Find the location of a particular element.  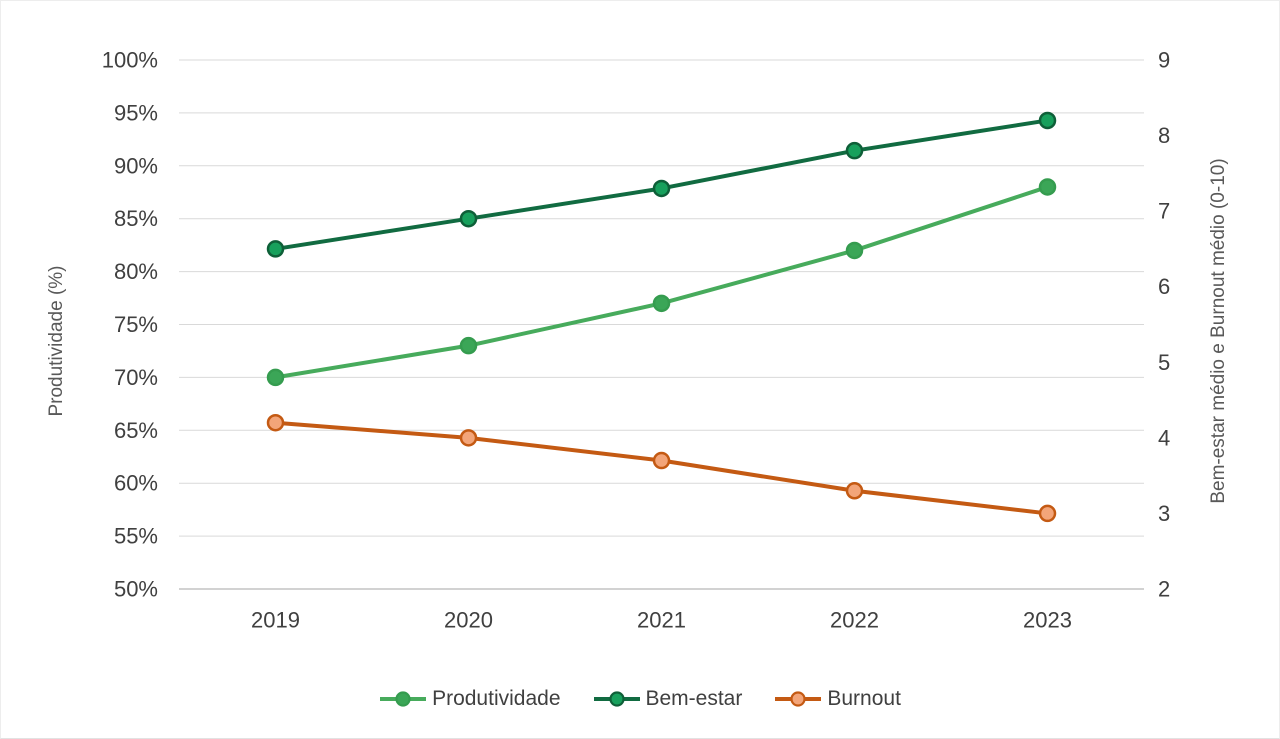

legend-item-burnout: Burnout is located at coordinates (837, 699).